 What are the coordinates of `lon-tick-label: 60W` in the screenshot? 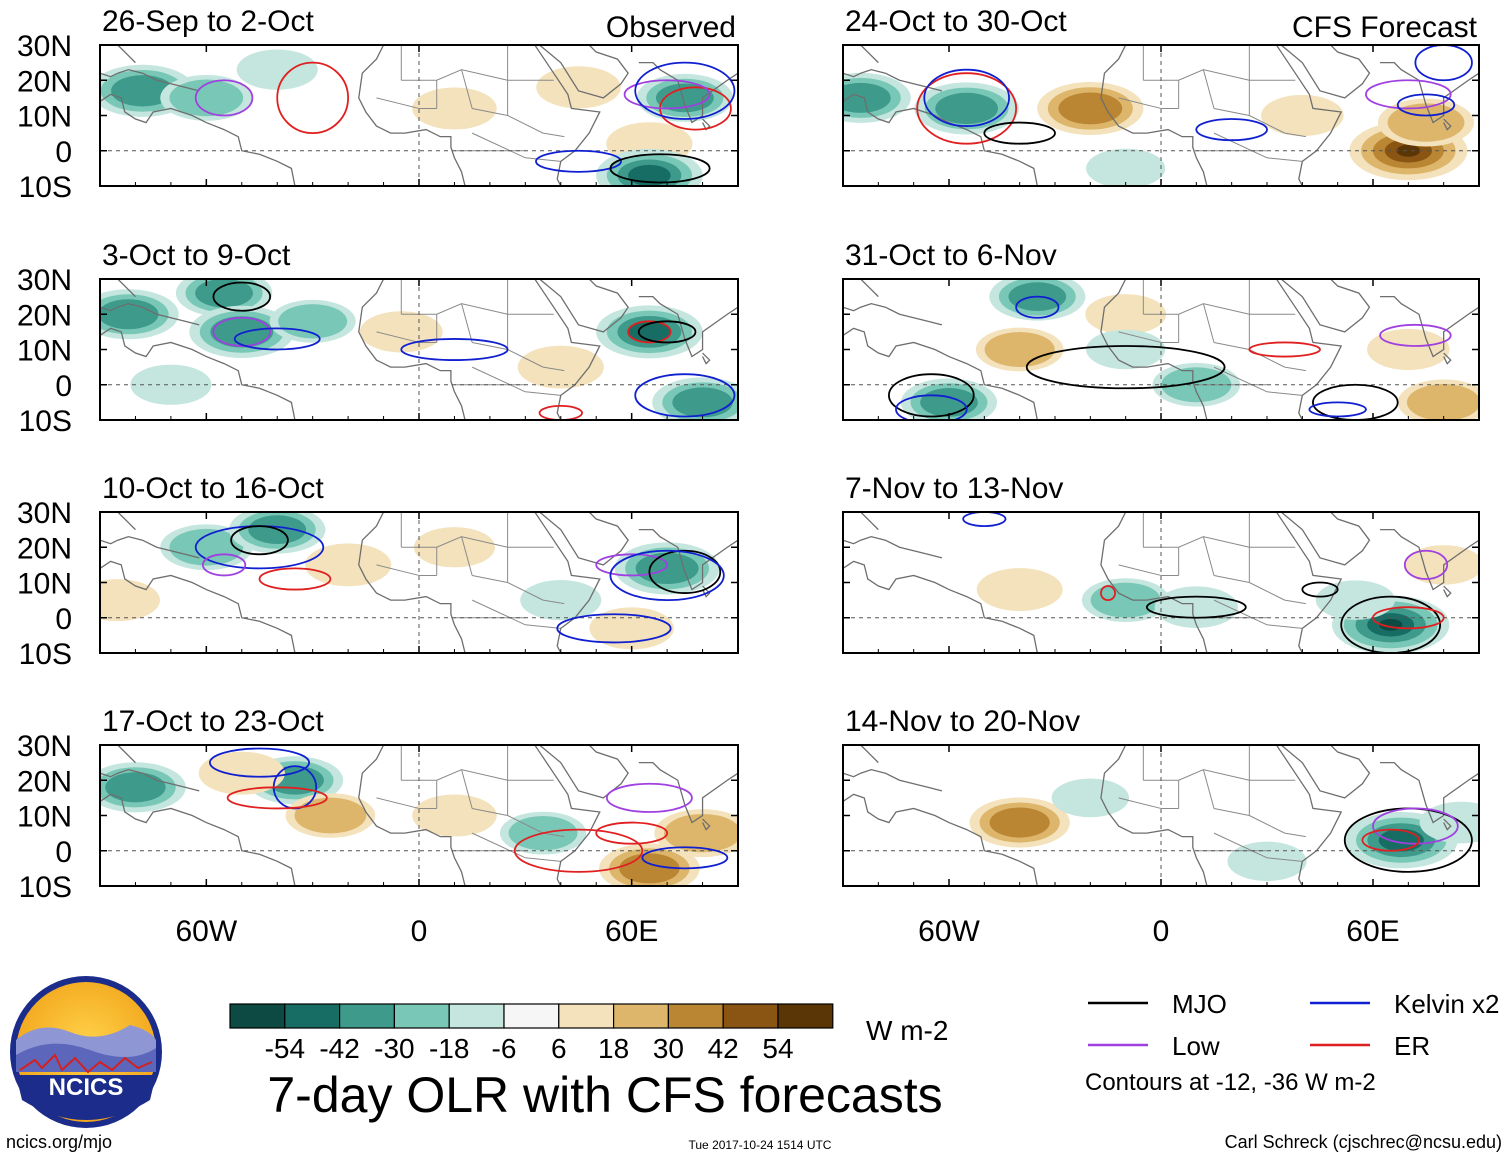 It's located at (949, 931).